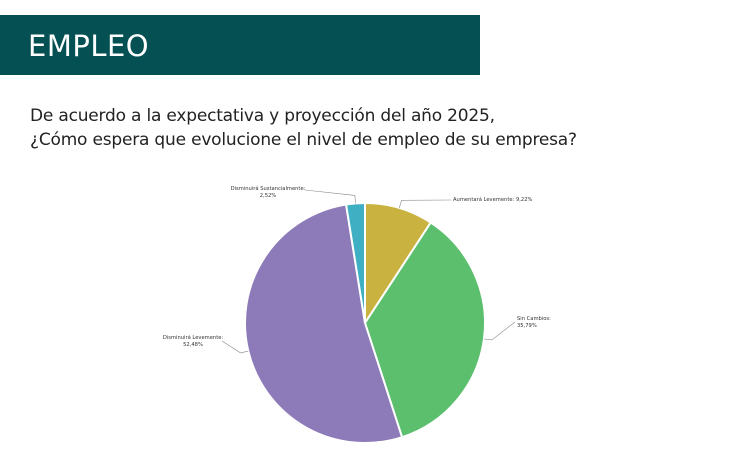 This screenshot has width=730, height=455. I want to click on section-title: EMPLEO, so click(89, 46).